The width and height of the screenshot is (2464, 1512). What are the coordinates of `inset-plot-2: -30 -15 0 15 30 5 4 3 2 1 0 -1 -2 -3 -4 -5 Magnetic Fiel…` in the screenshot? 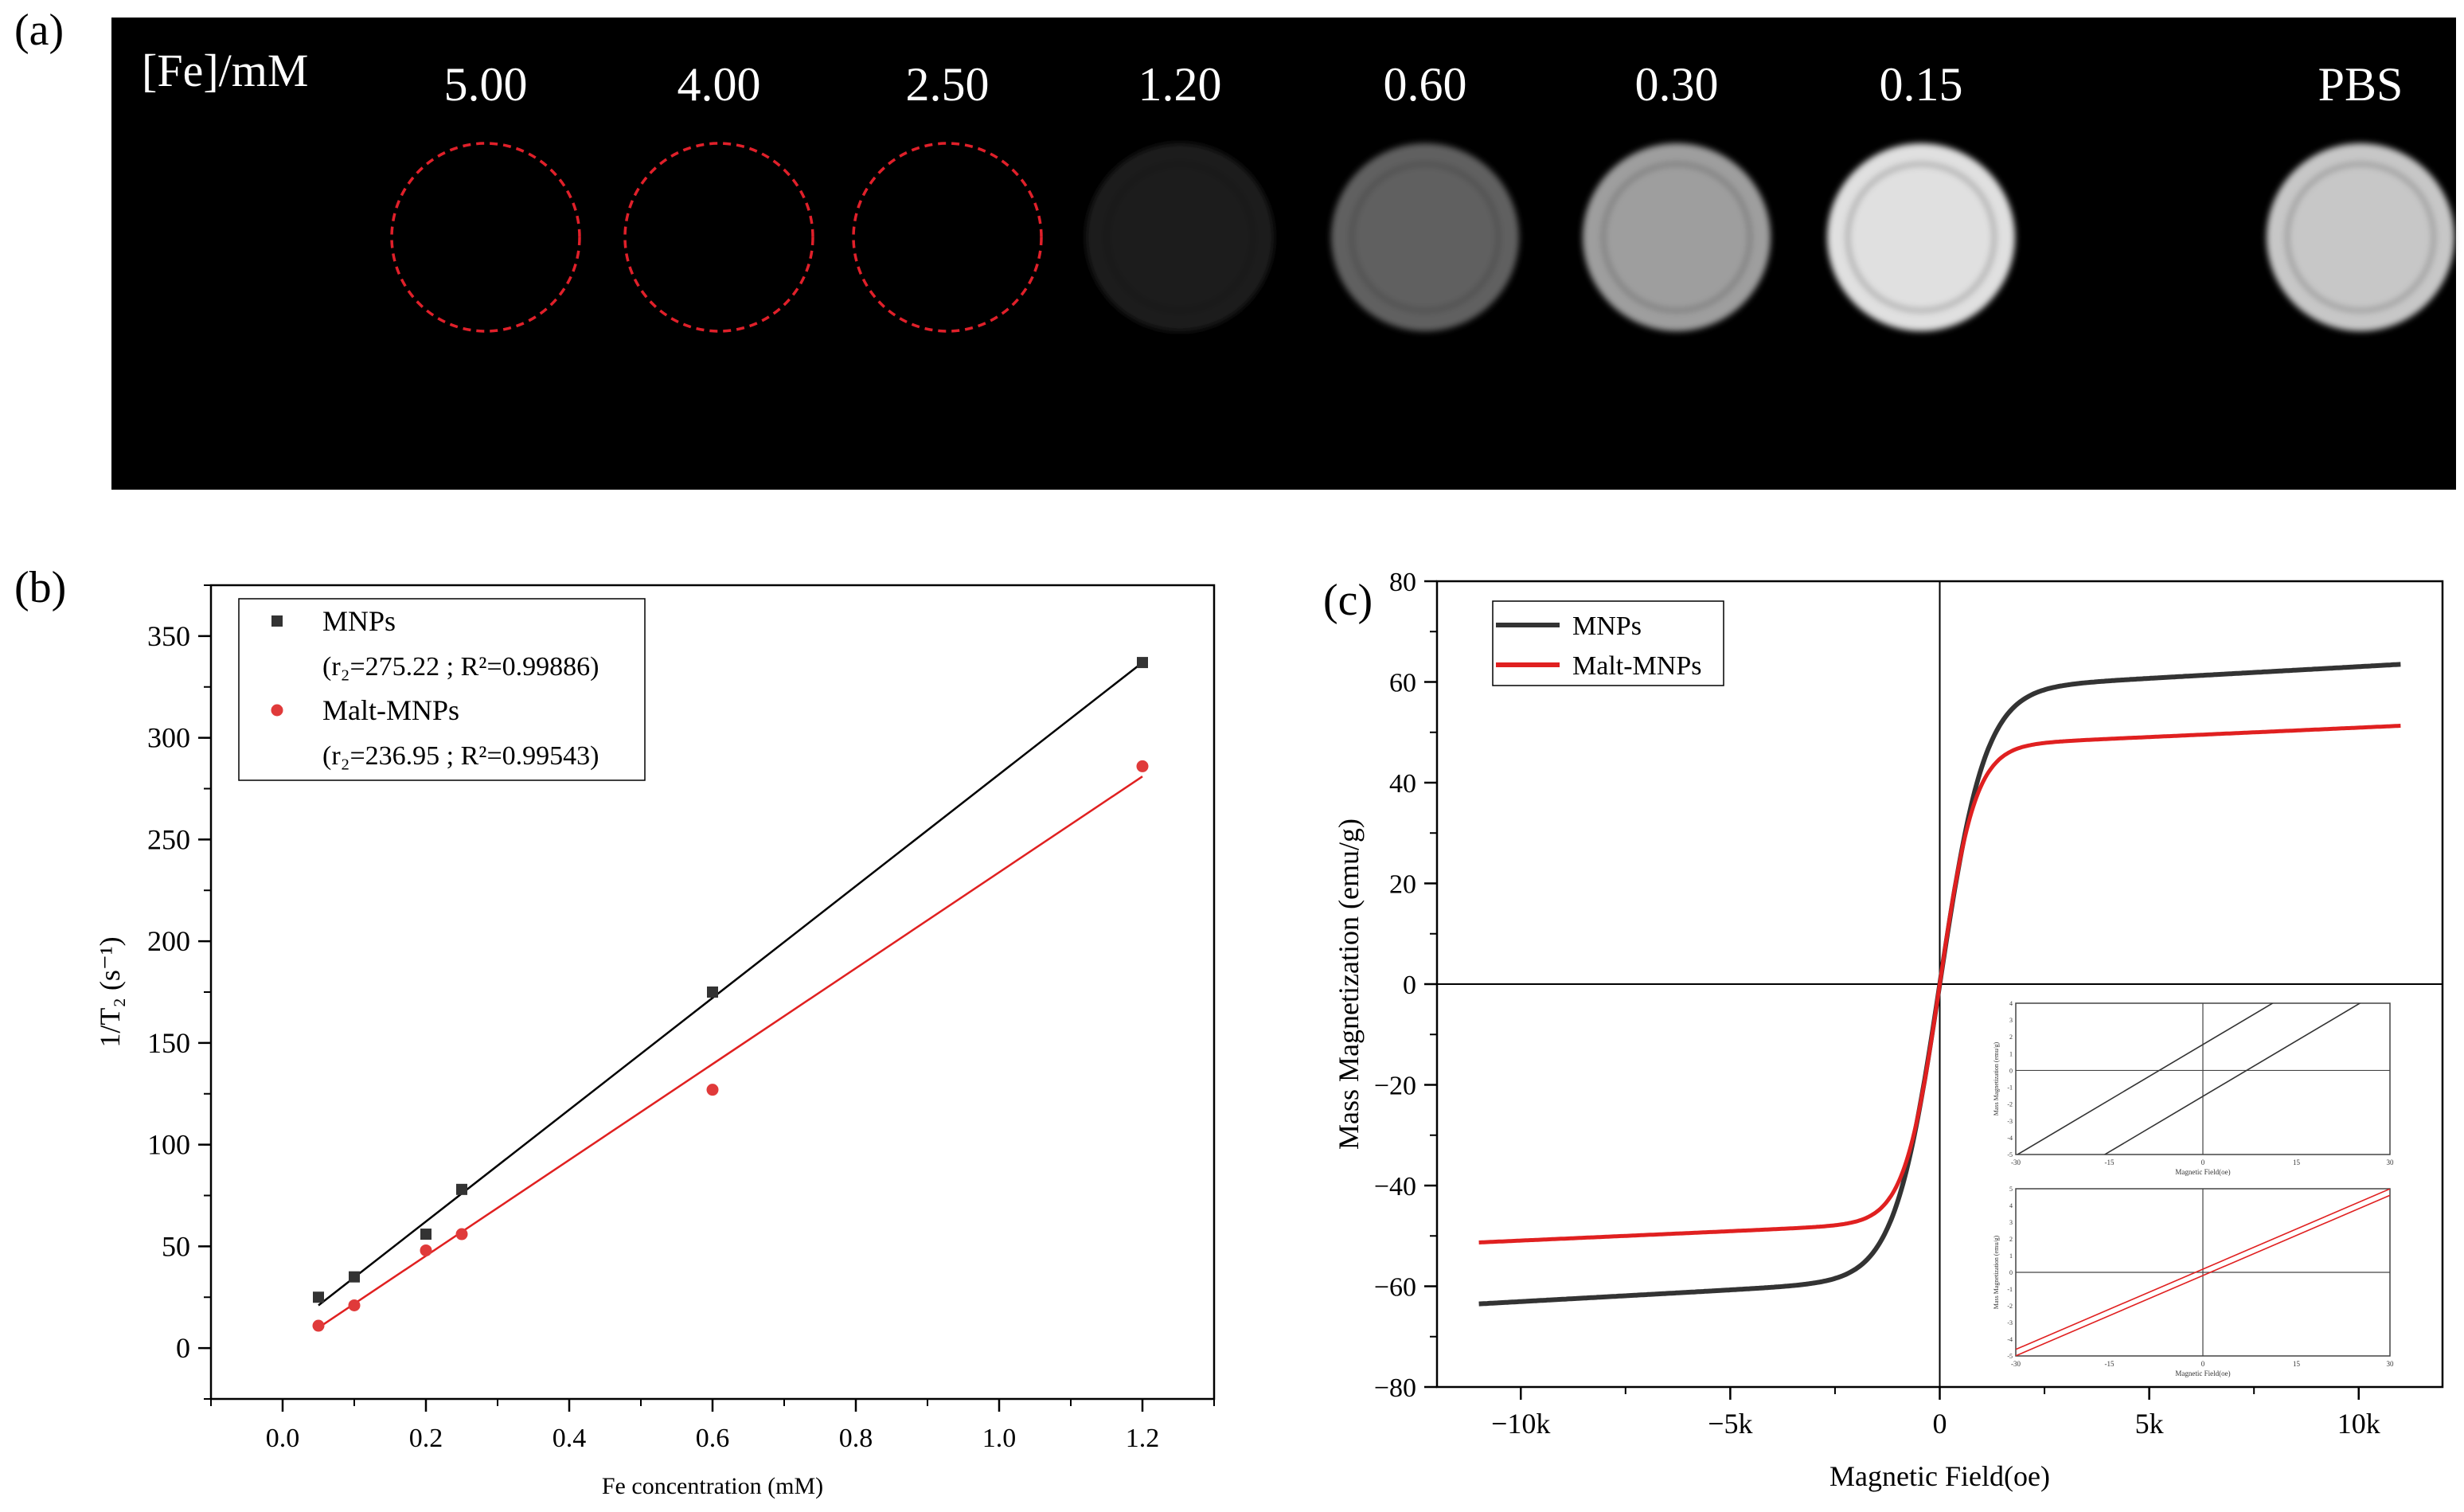 It's located at (2193, 1281).